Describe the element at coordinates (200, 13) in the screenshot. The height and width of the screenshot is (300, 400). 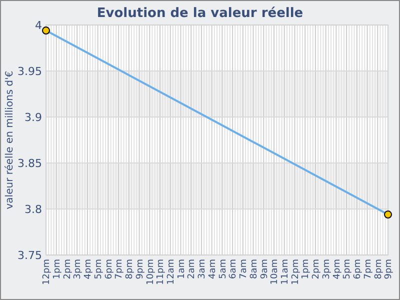
I see `chart-title: Evolution de la valeur réelle` at that location.